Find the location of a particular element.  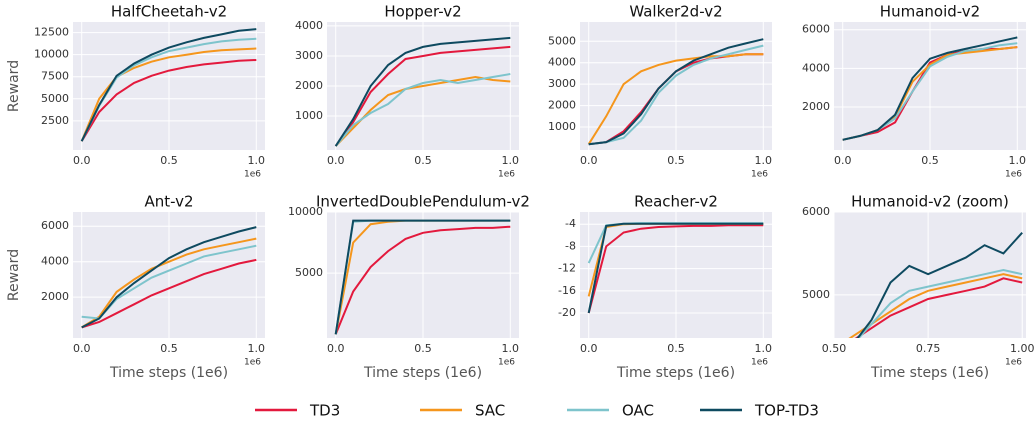

x-tick-label: 0.50 is located at coordinates (834, 348).